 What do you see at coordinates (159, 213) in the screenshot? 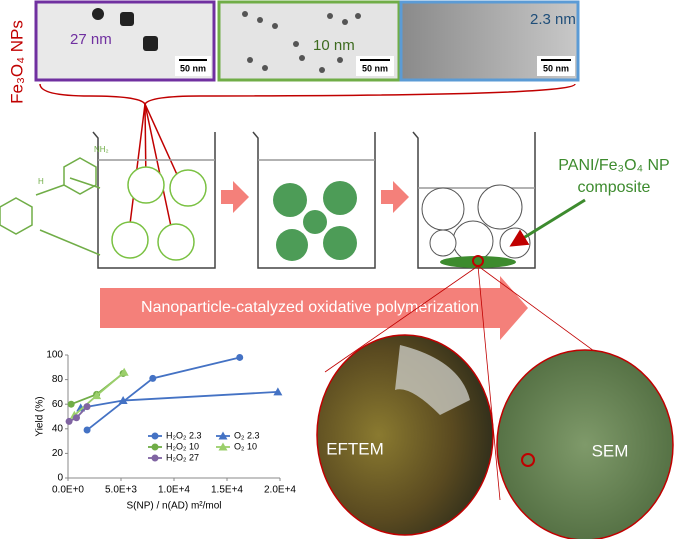
I see `micelles` at bounding box center [159, 213].